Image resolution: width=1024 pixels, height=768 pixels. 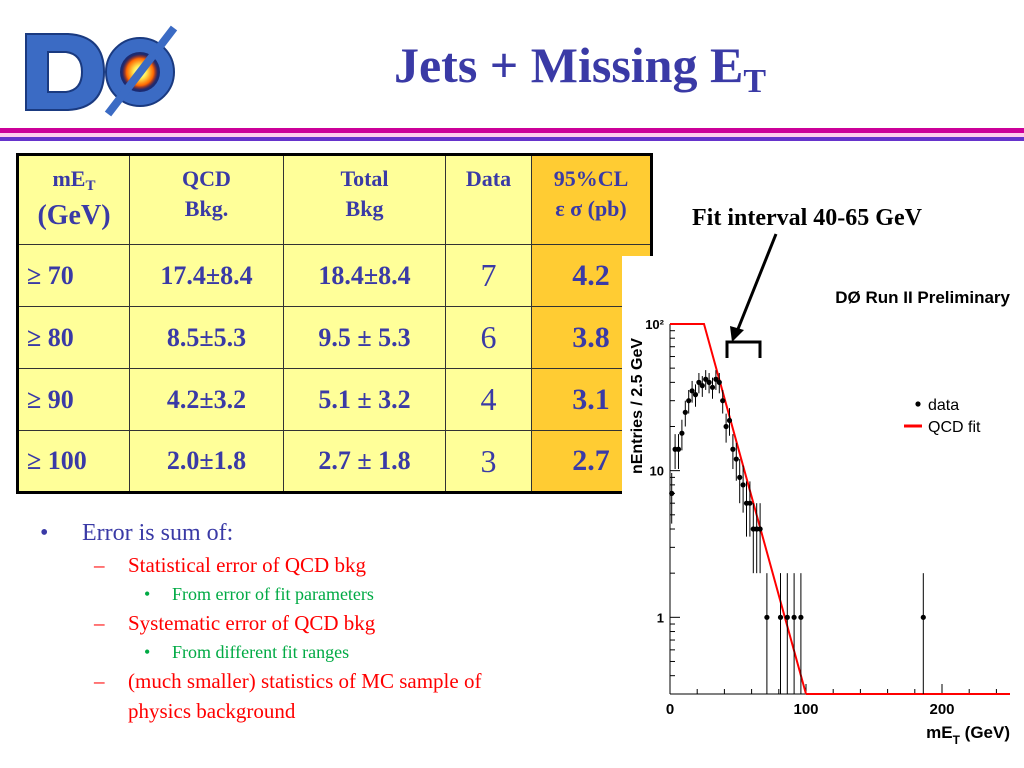 I want to click on header-data: Data, so click(x=488, y=199).